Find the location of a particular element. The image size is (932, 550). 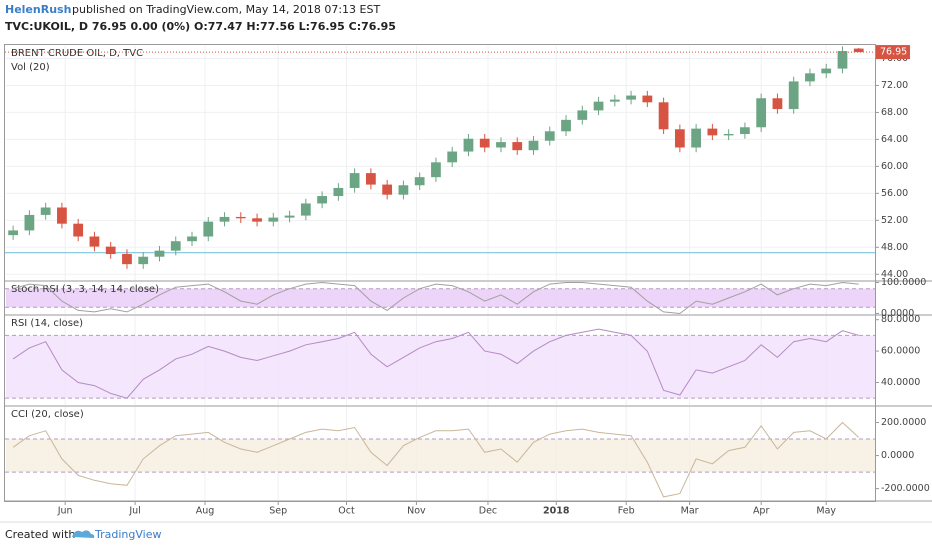

pane-title: CCI (20, close) is located at coordinates (47, 414).